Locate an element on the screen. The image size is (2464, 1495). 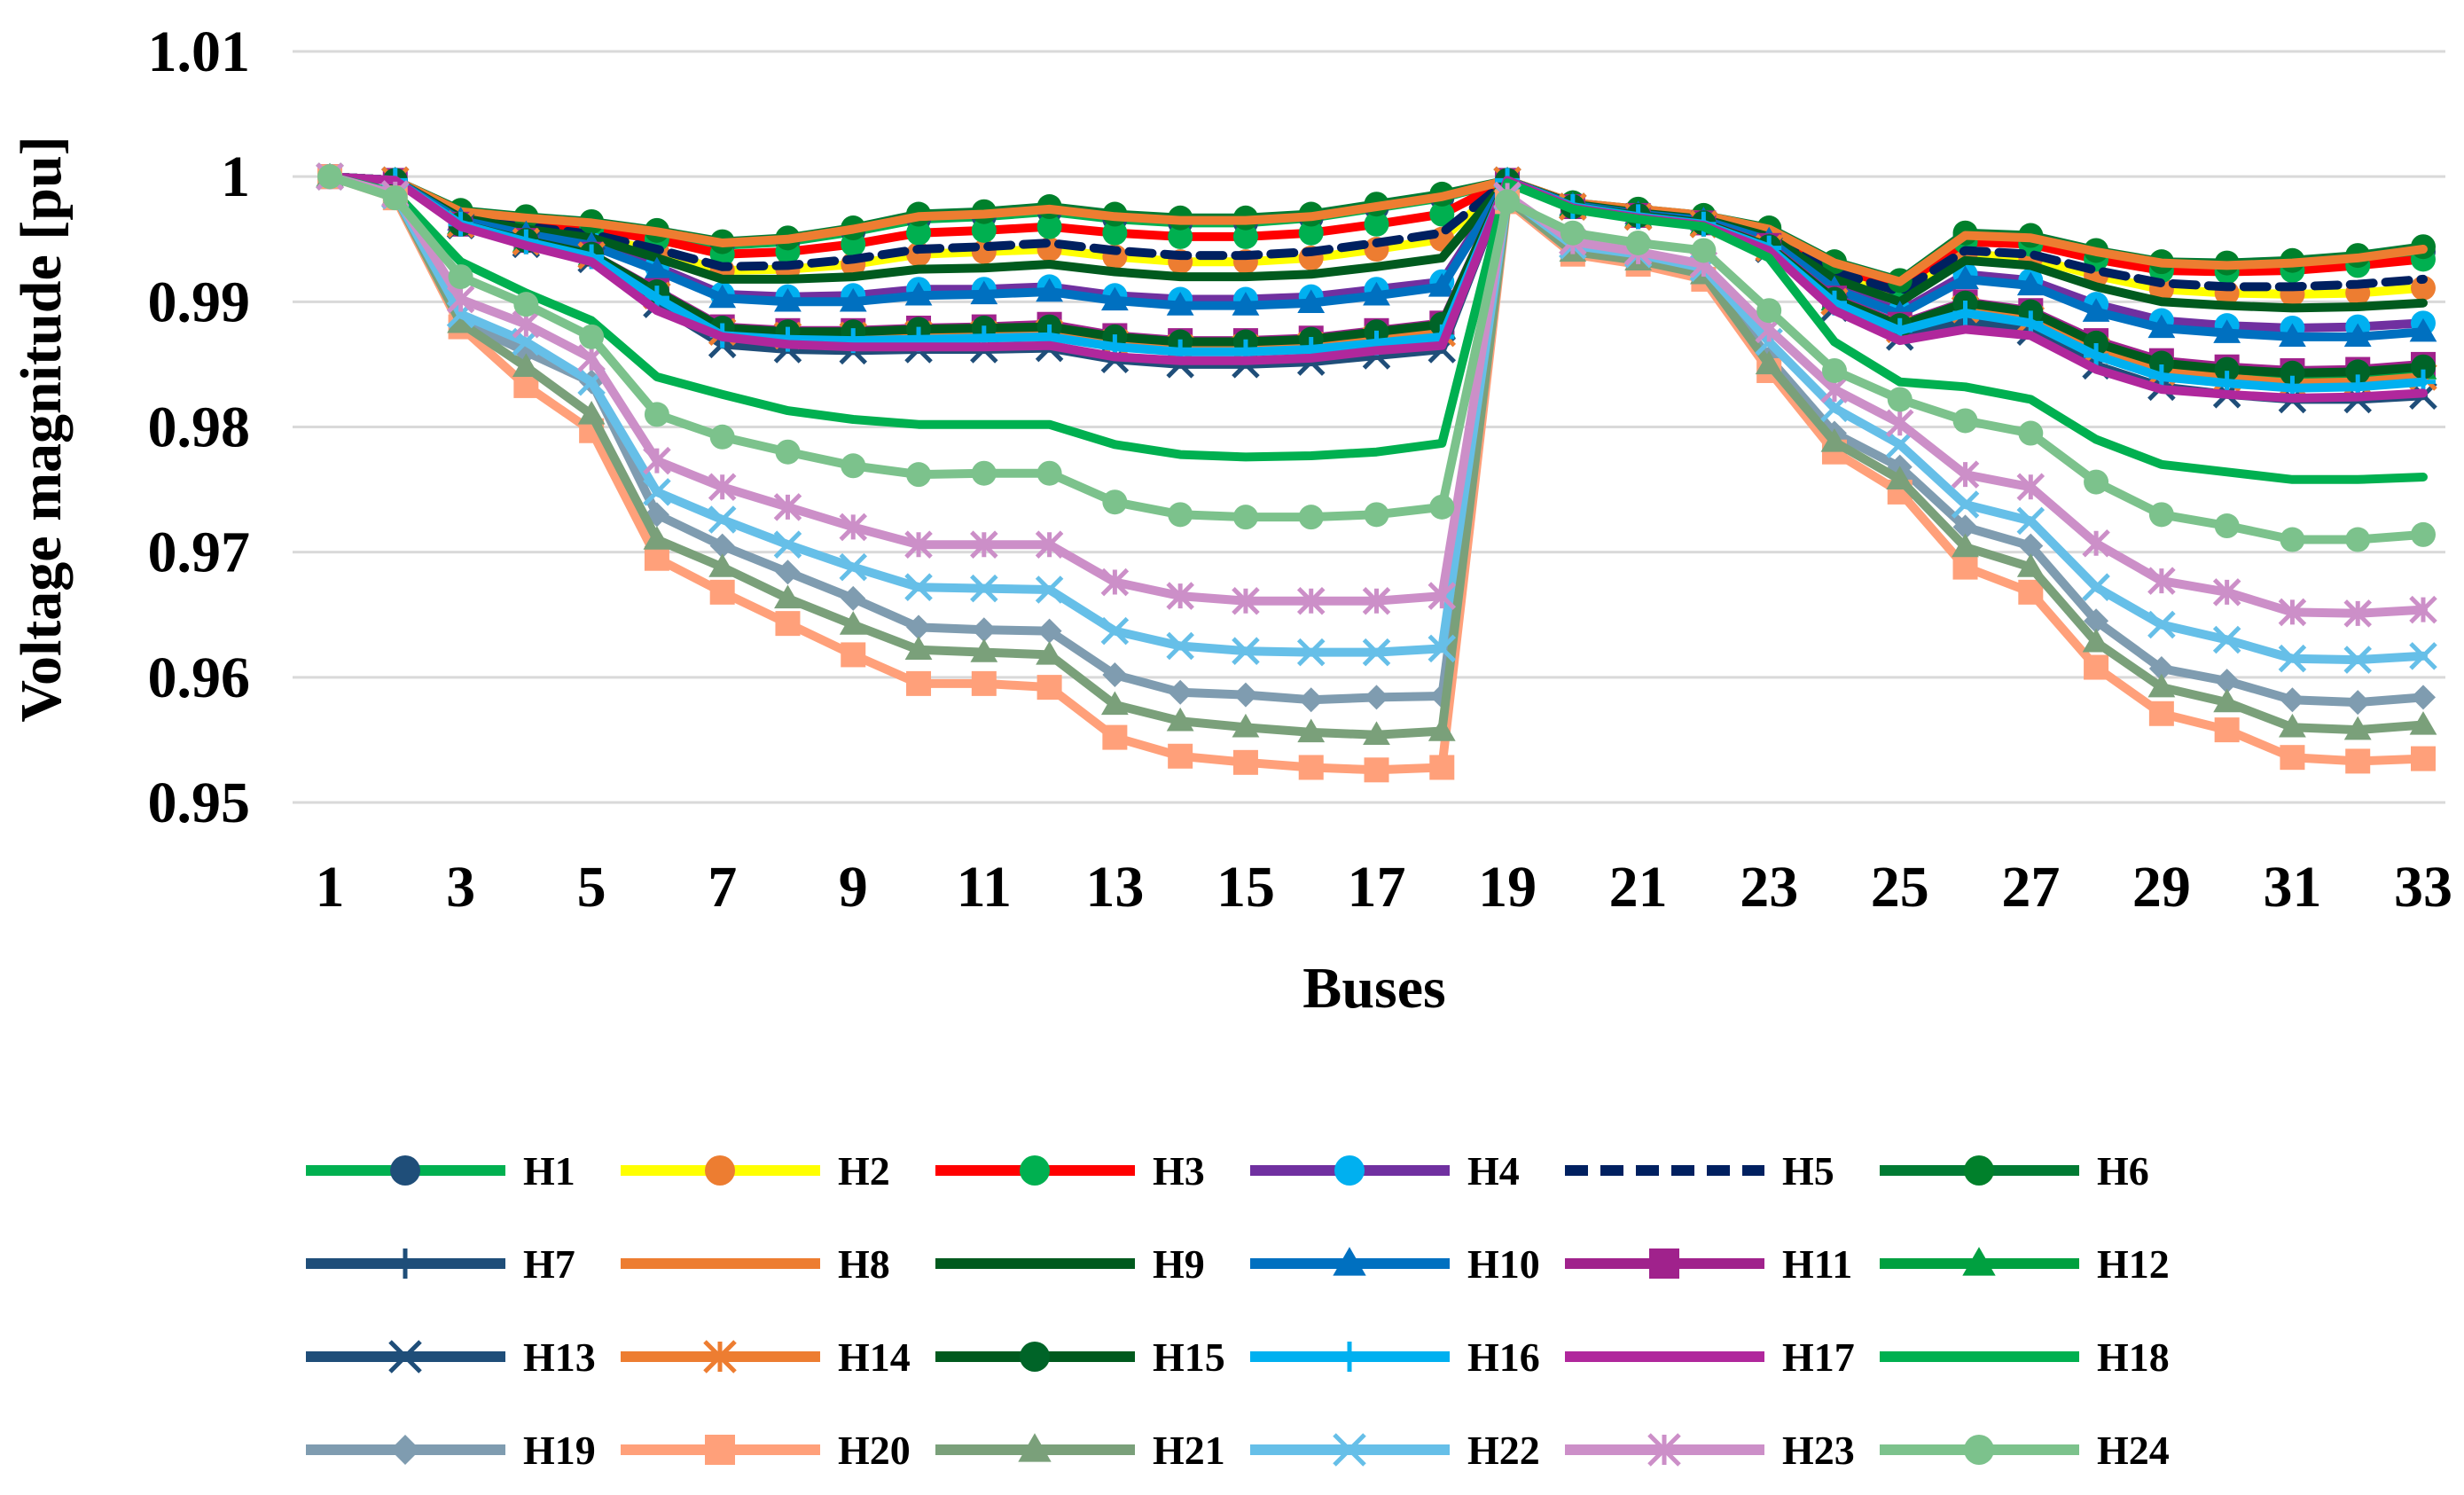
legend-label: H14 is located at coordinates (875, 1357).